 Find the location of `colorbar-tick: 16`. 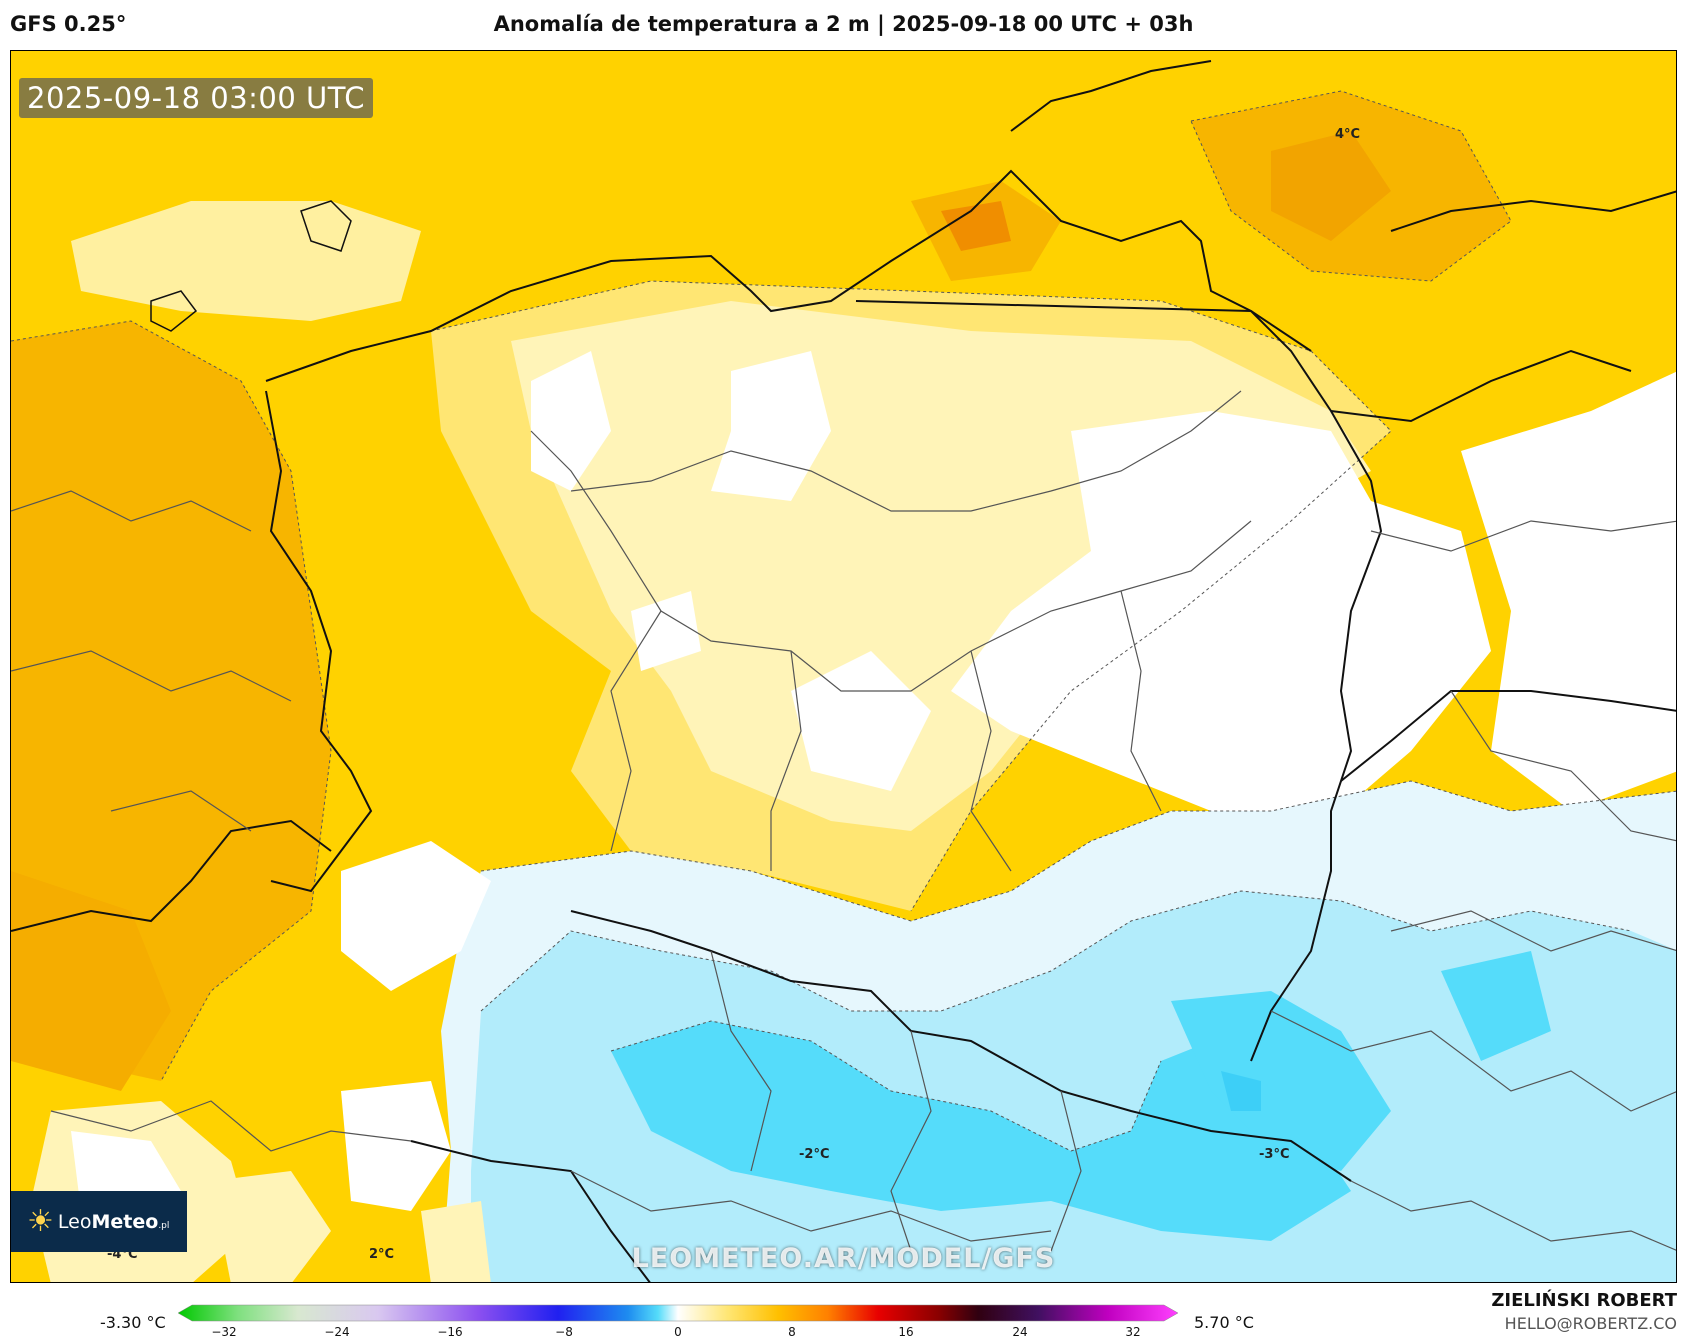

colorbar-tick: 16 is located at coordinates (906, 1332).